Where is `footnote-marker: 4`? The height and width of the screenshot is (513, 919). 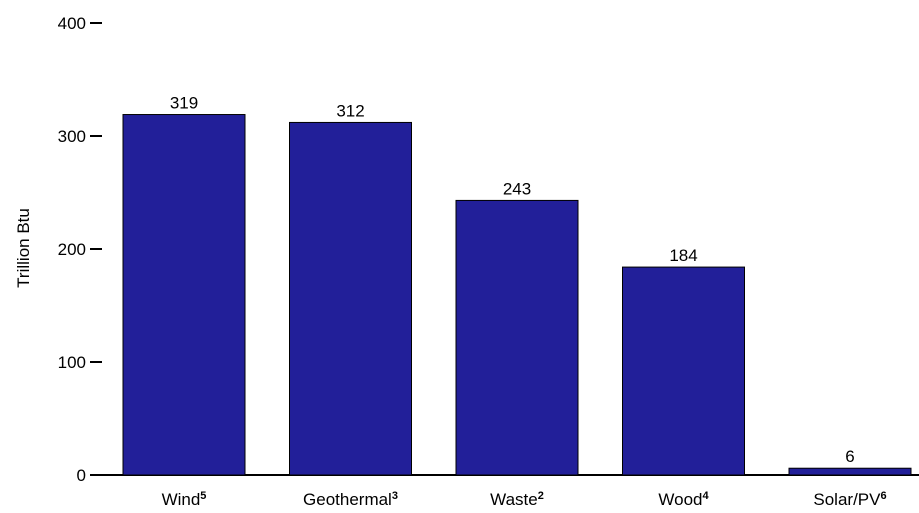 footnote-marker: 4 is located at coordinates (705, 496).